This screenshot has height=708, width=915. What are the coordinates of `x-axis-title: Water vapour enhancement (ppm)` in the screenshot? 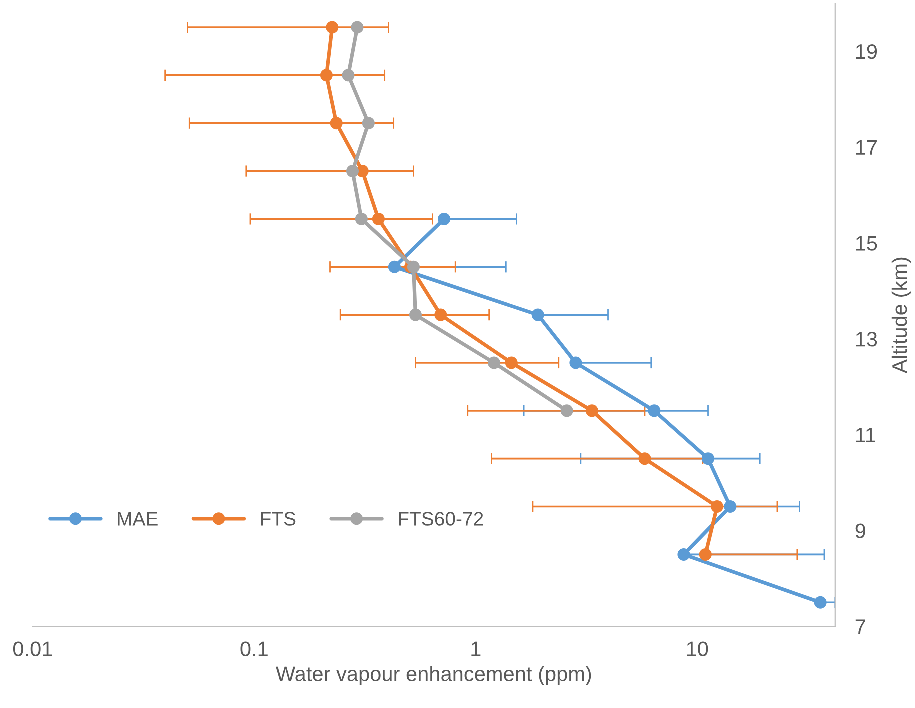 It's located at (434, 676).